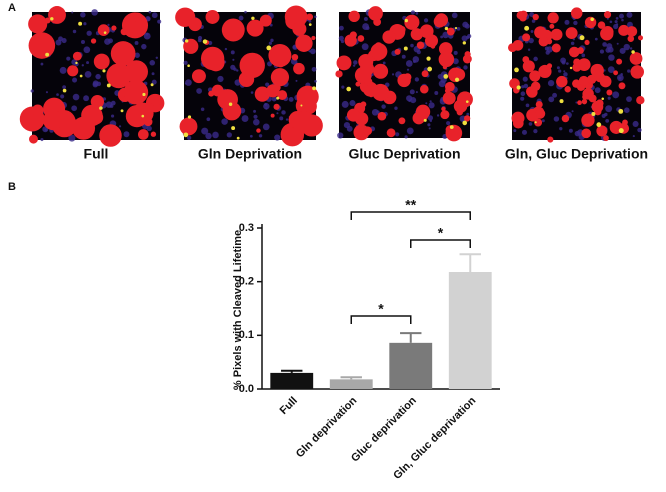 The height and width of the screenshot is (492, 666). I want to click on image-caption: Gln, Gluc Deprivation, so click(576, 154).